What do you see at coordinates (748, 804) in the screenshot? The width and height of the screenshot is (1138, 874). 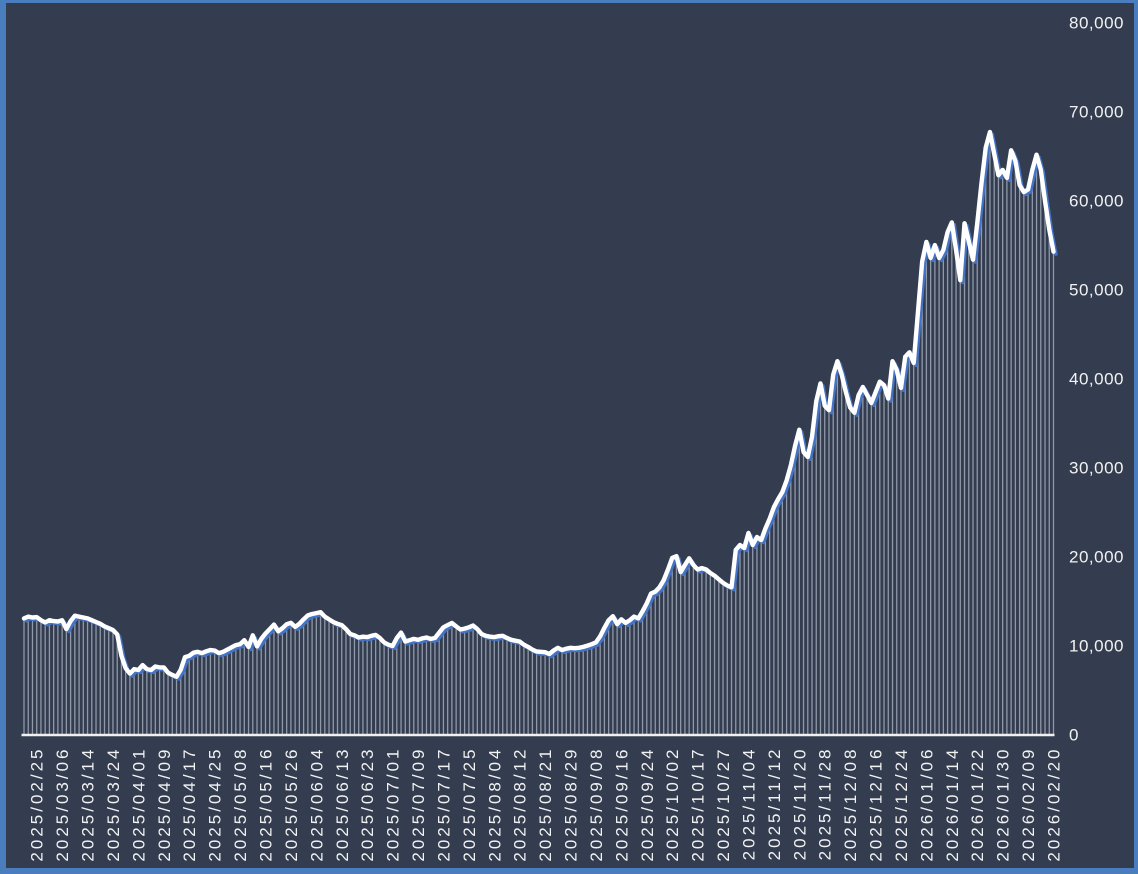 I see `x-tick-label: 2025/11/04` at bounding box center [748, 804].